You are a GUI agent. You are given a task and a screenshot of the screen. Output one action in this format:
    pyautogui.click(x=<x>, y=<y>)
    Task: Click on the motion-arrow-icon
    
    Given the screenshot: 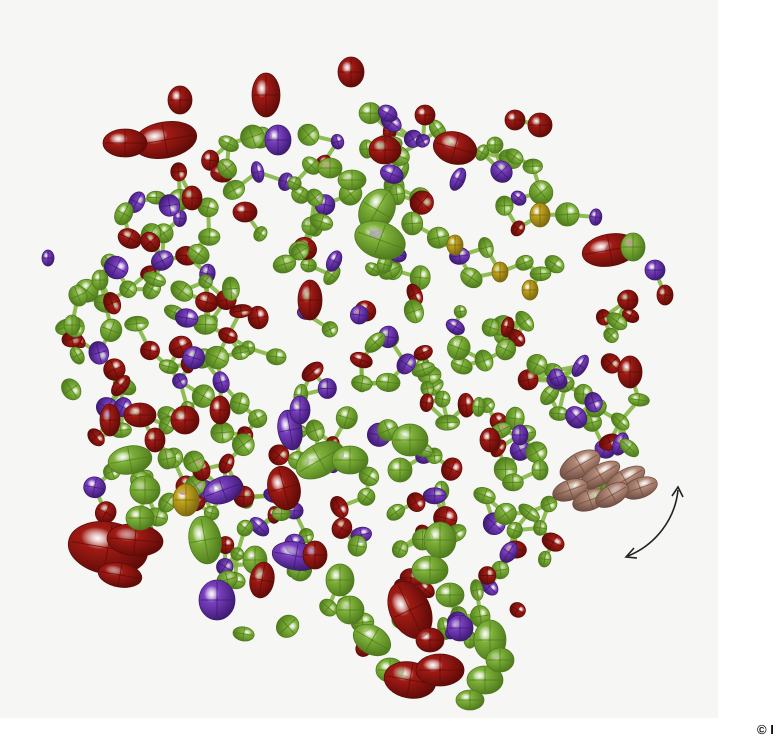 What is the action you would take?
    pyautogui.click(x=654, y=522)
    